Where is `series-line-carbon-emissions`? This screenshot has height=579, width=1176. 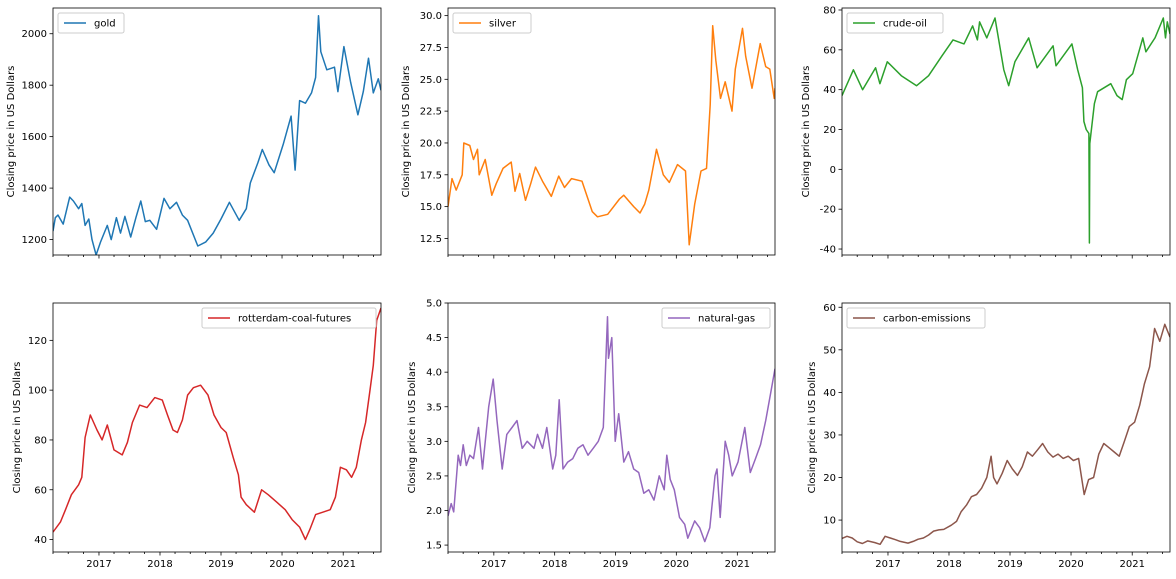 series-line-carbon-emissions is located at coordinates (1006, 434).